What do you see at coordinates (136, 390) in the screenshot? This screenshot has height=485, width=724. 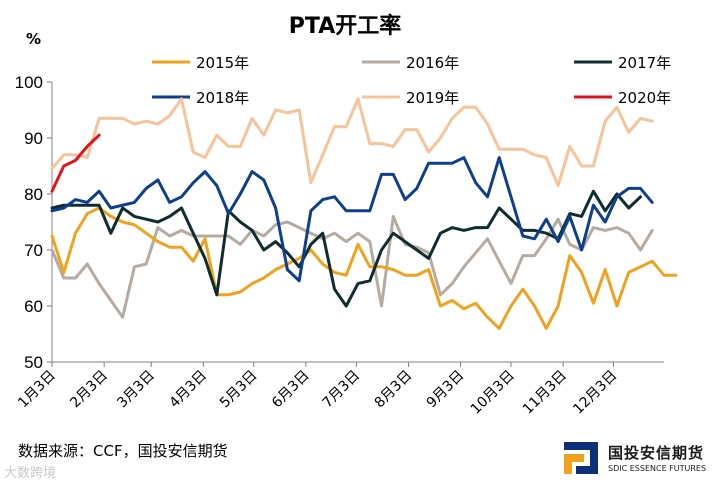 I see `x-tick-label: 3月3日` at bounding box center [136, 390].